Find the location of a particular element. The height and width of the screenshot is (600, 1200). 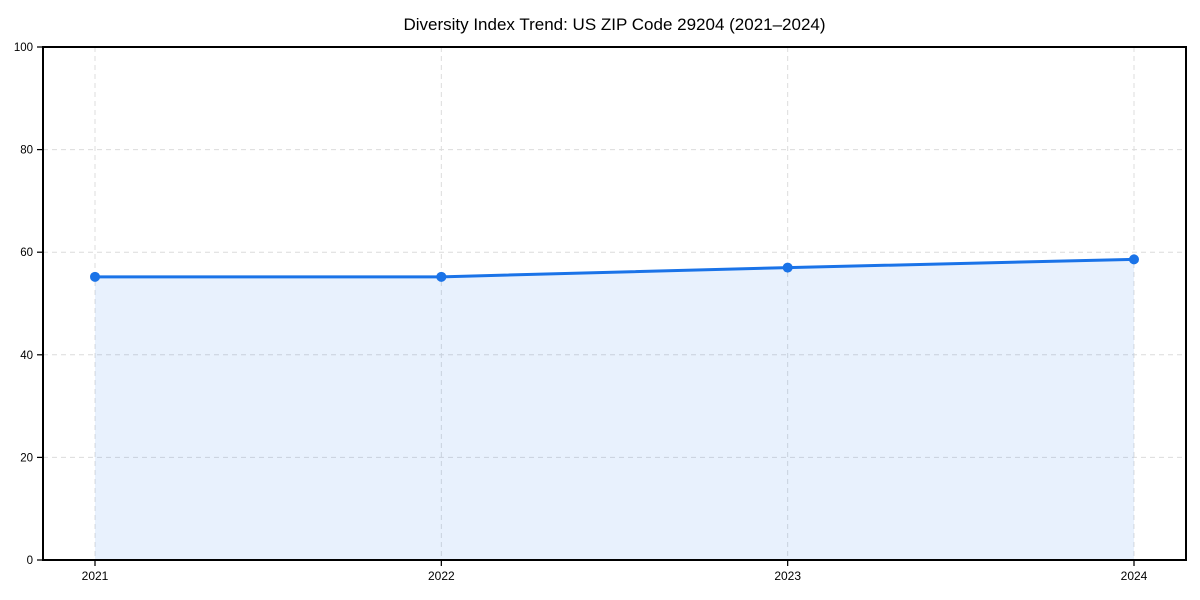

y-tick-label: 40 is located at coordinates (26, 356).